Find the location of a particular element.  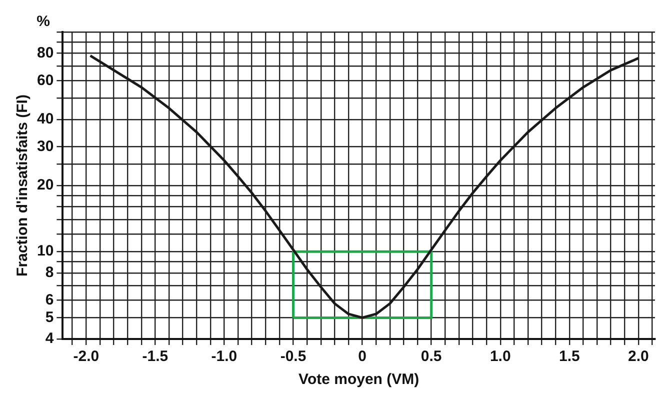

y-tick-label: 20 is located at coordinates (45, 185).